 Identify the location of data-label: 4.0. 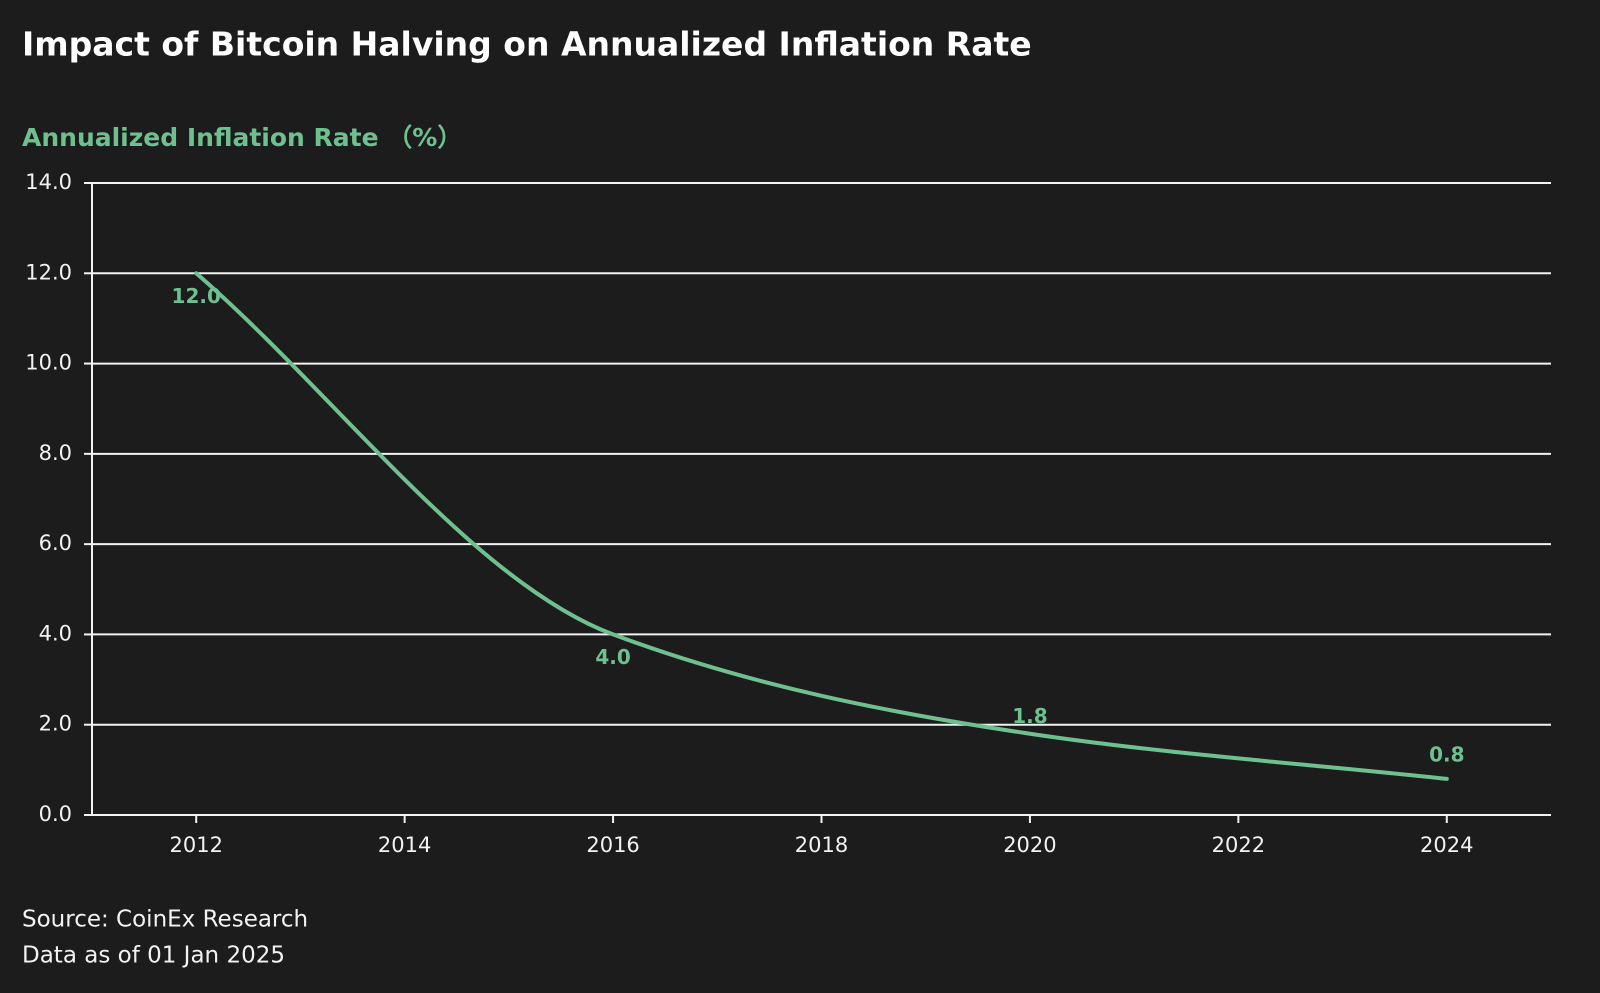
(612, 657).